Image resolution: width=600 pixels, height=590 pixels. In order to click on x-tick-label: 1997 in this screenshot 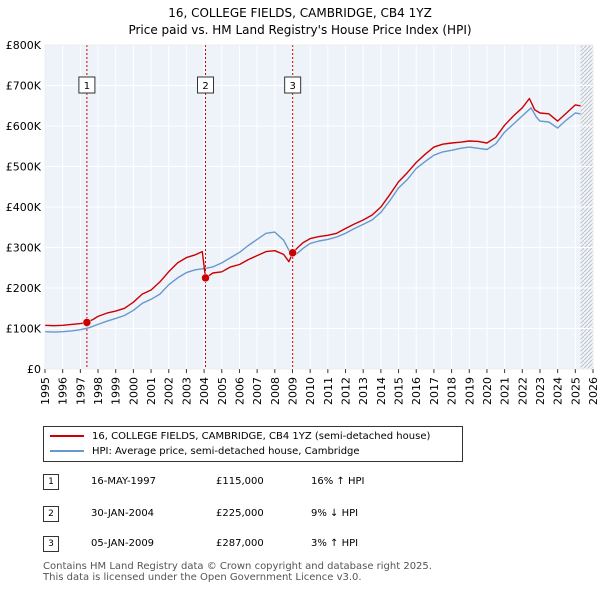, I will do `click(80, 391)`.